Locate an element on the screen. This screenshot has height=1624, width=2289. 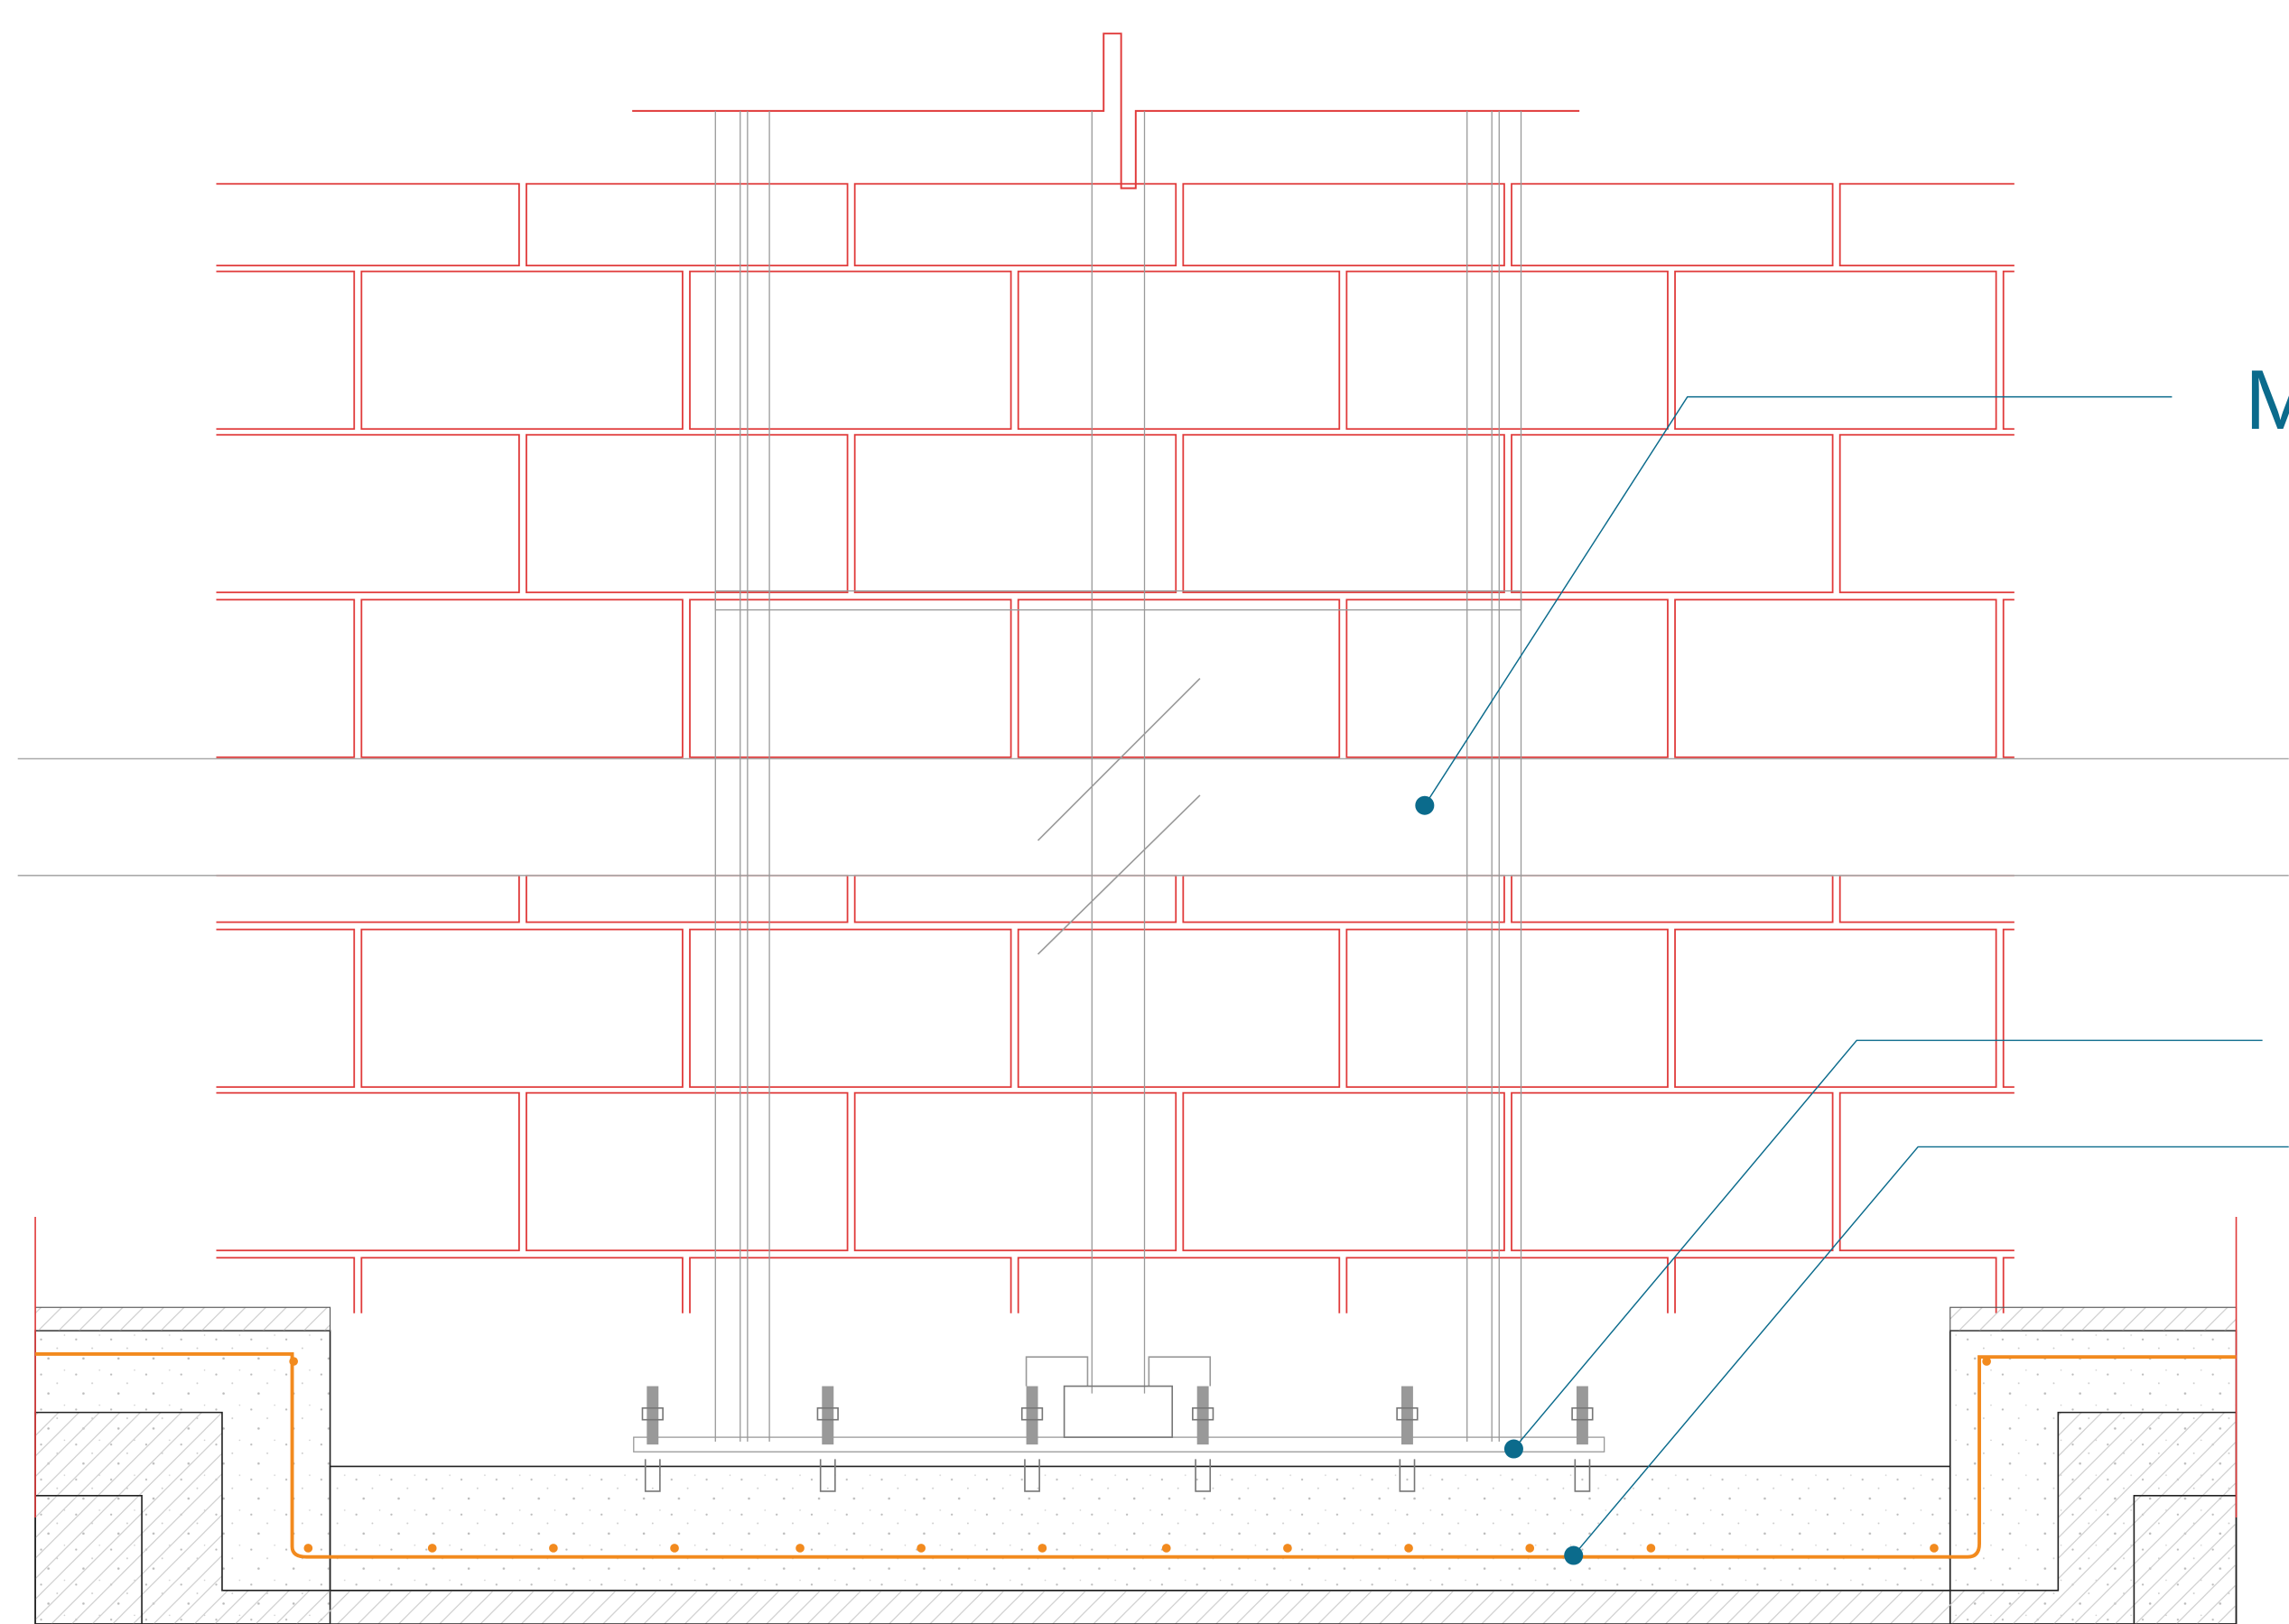
break-mask is located at coordinates (1118, 817).